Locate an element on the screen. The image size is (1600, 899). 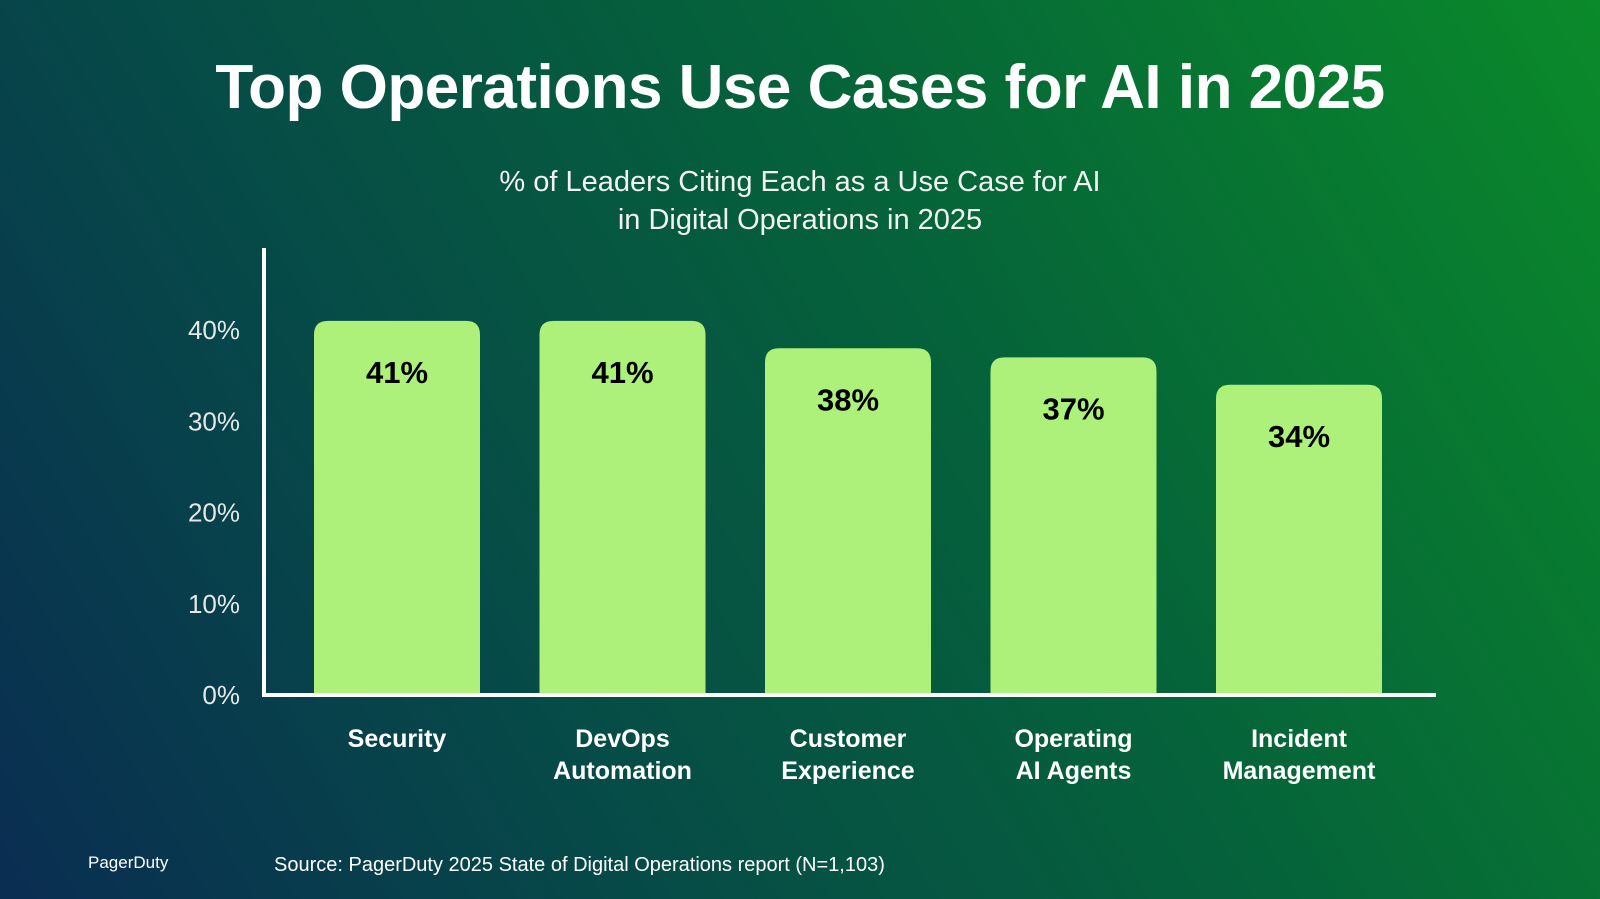
y-tick-label: 40% is located at coordinates (214, 330).